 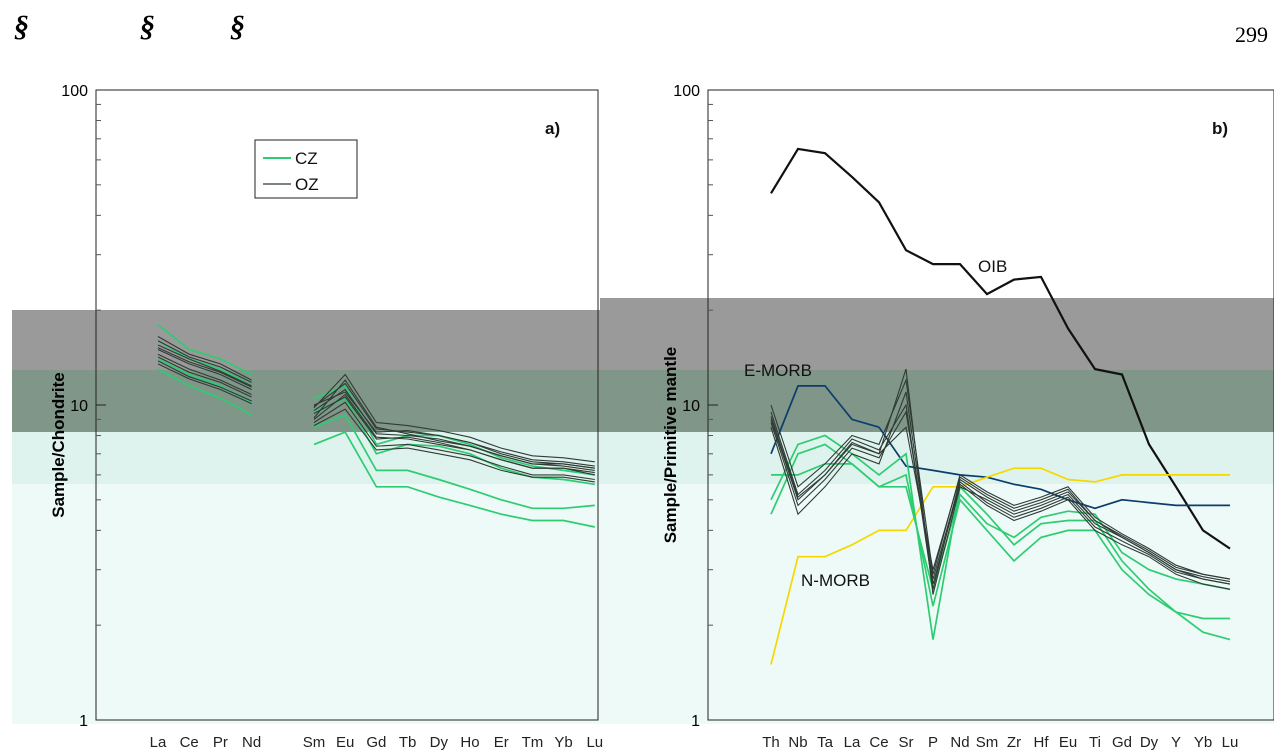 I want to click on x-tick-label: Nb, so click(x=797, y=742).